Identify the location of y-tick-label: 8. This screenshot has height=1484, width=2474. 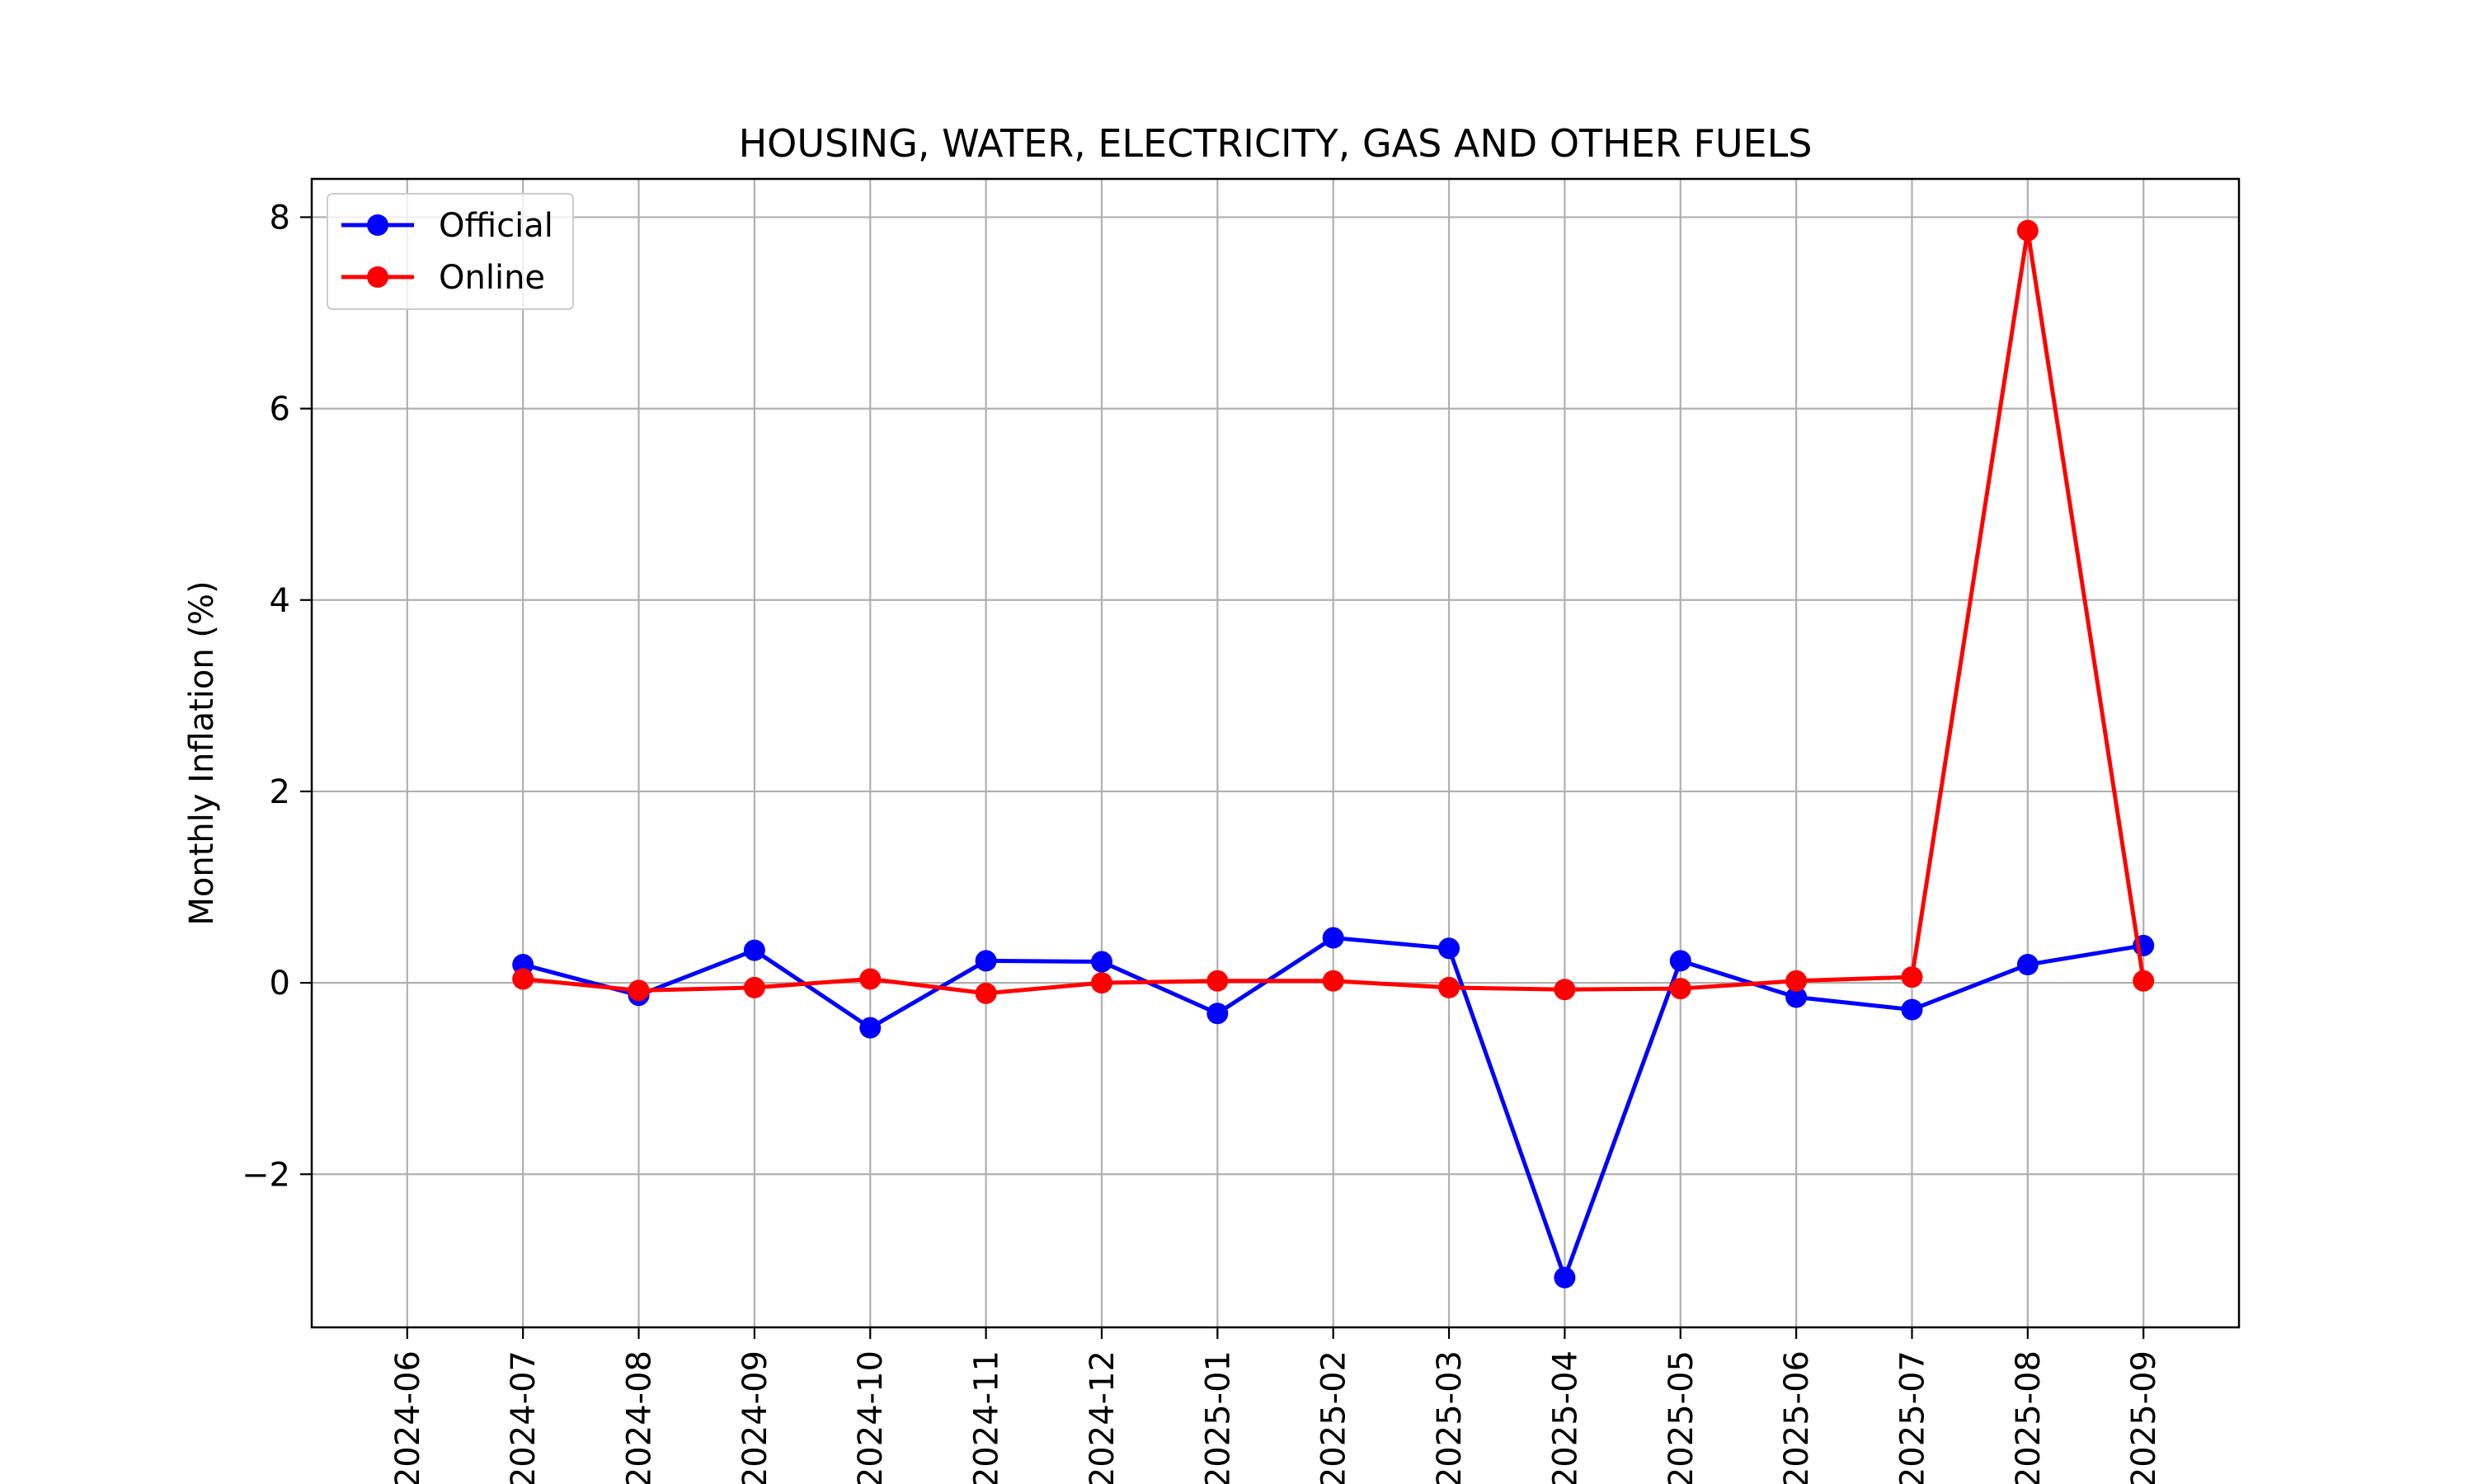
(280, 218).